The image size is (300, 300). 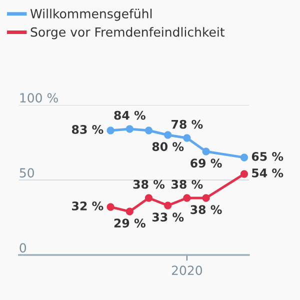 What do you see at coordinates (39, 98) in the screenshot?
I see `y-tick-label: 100 %` at bounding box center [39, 98].